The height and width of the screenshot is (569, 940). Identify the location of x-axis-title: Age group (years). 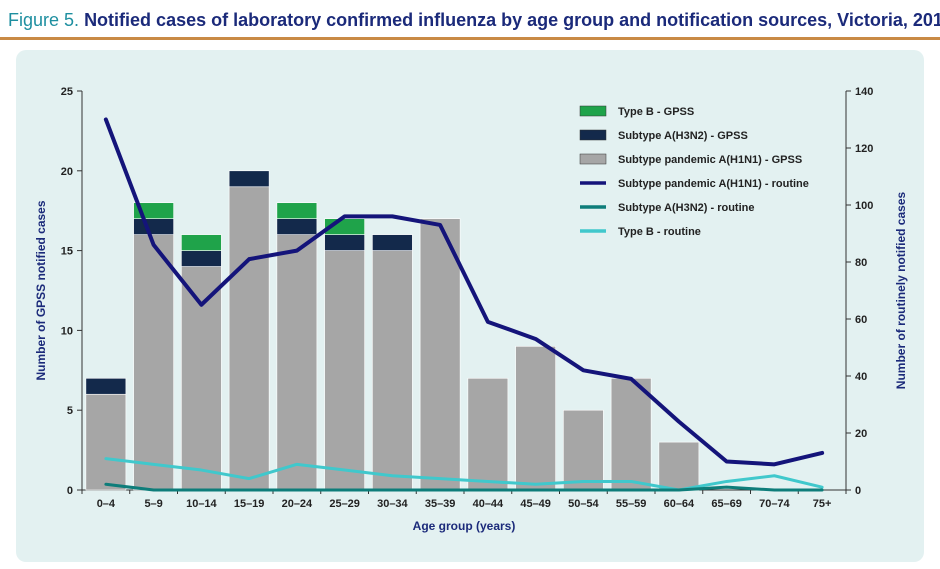
(464, 526).